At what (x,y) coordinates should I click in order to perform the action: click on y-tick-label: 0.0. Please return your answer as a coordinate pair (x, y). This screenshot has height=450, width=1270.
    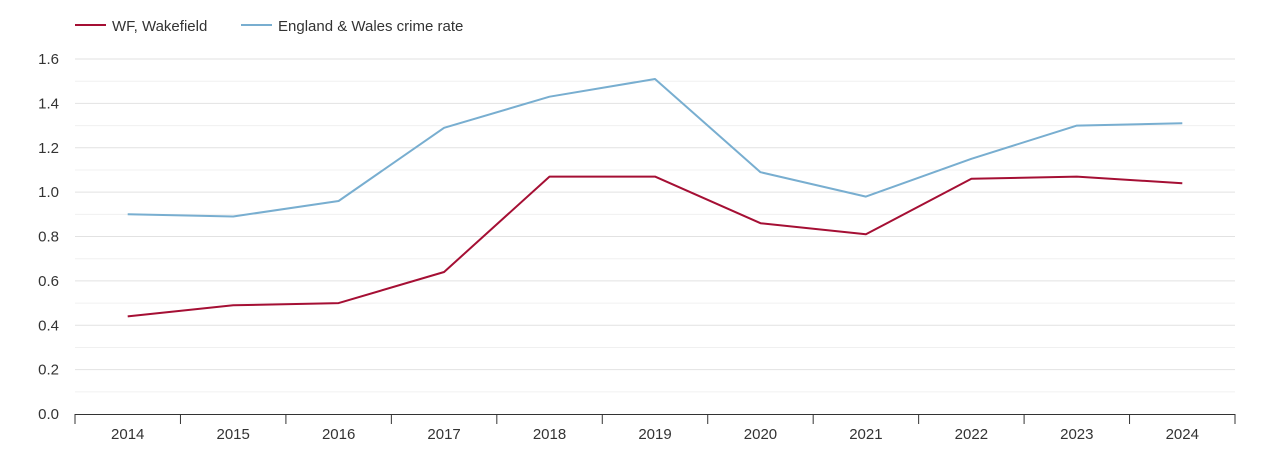
    Looking at the image, I should click on (48, 414).